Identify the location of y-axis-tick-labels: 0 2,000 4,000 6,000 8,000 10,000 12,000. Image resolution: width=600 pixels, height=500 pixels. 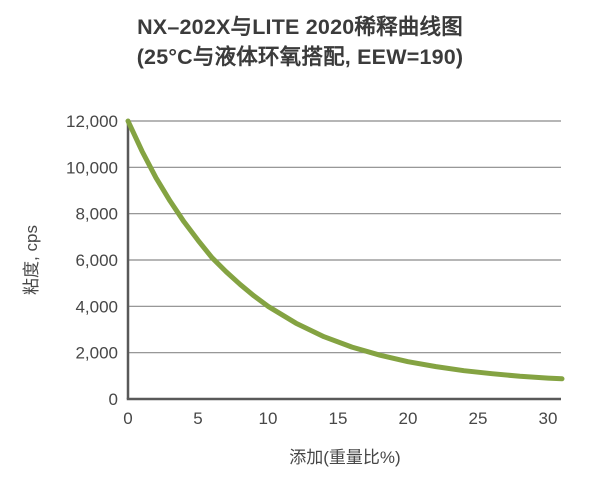
(92, 260).